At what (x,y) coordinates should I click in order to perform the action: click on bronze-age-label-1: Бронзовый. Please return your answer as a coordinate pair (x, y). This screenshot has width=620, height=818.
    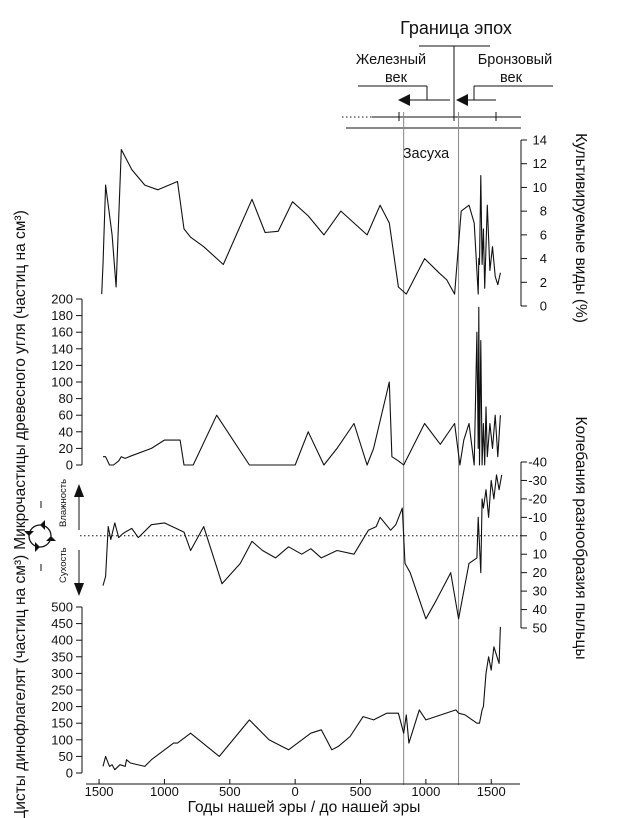
    Looking at the image, I should click on (515, 60).